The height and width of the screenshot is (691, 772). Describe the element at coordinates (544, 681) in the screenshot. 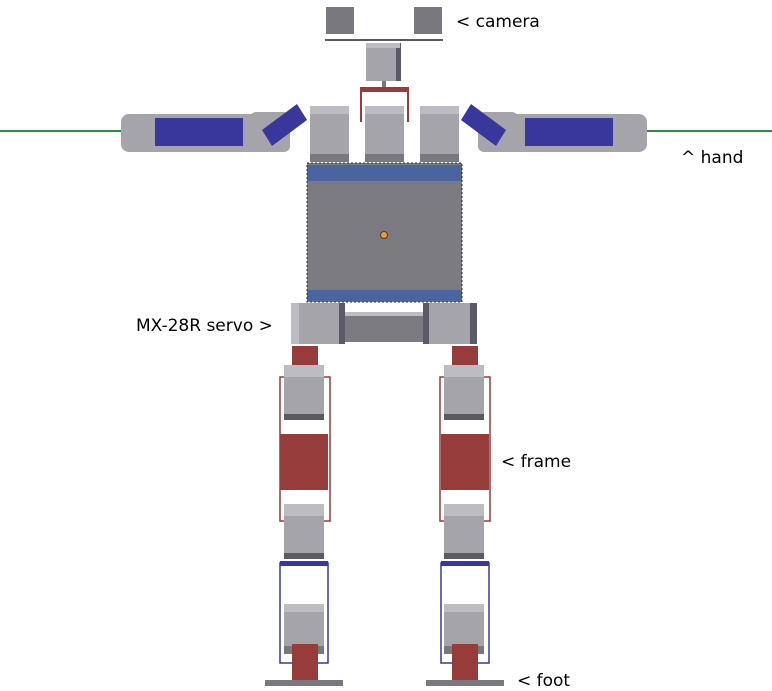

I see `foot-label: < foot` at that location.